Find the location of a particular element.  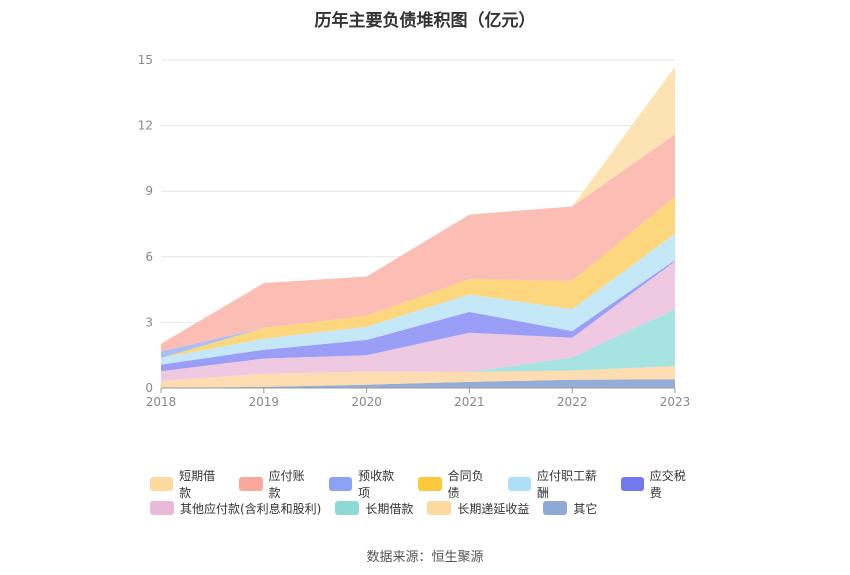

legend-label: 预收款项 is located at coordinates (376, 484).